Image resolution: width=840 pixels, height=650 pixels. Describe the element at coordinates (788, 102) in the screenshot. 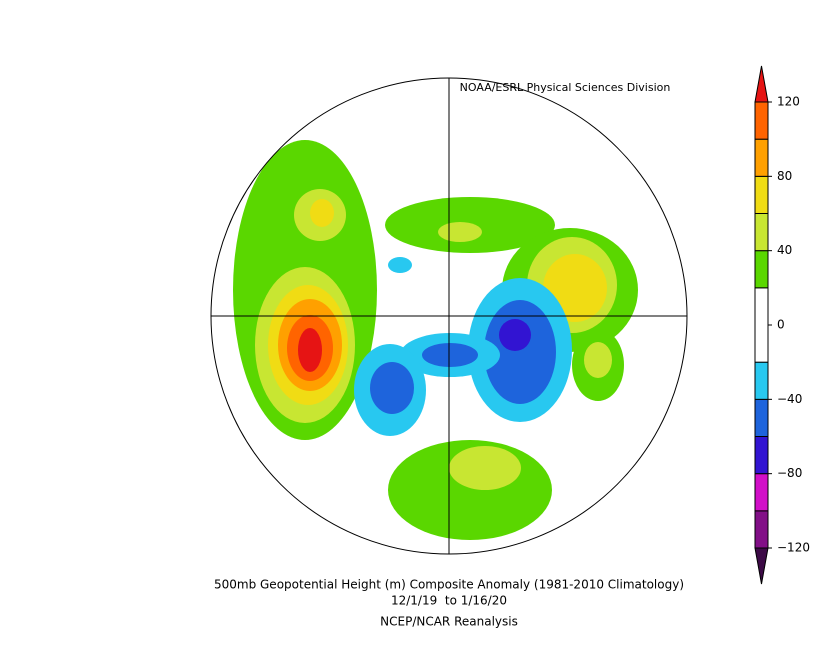

I see `colorbar-label: 120` at that location.